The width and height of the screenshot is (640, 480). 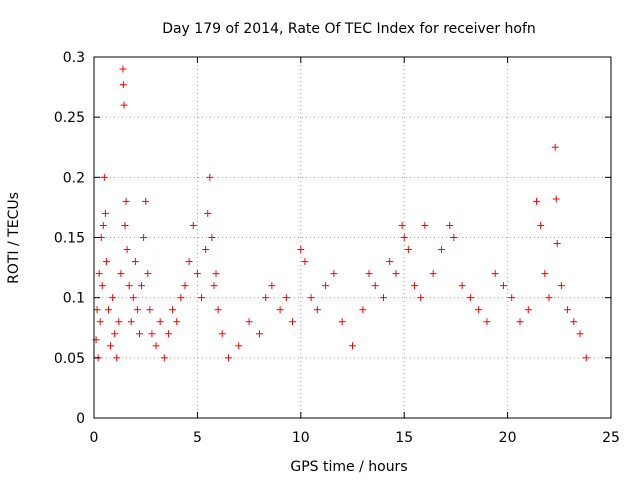 What do you see at coordinates (74, 299) in the screenshot?
I see `y-tick-label: 0.1` at bounding box center [74, 299].